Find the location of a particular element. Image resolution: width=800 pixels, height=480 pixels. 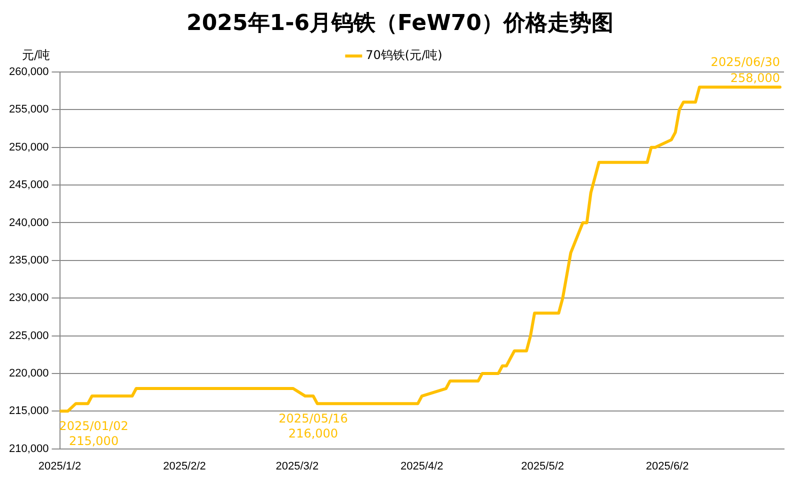

annotation: 2025/01/02 215,000 is located at coordinates (93, 433).